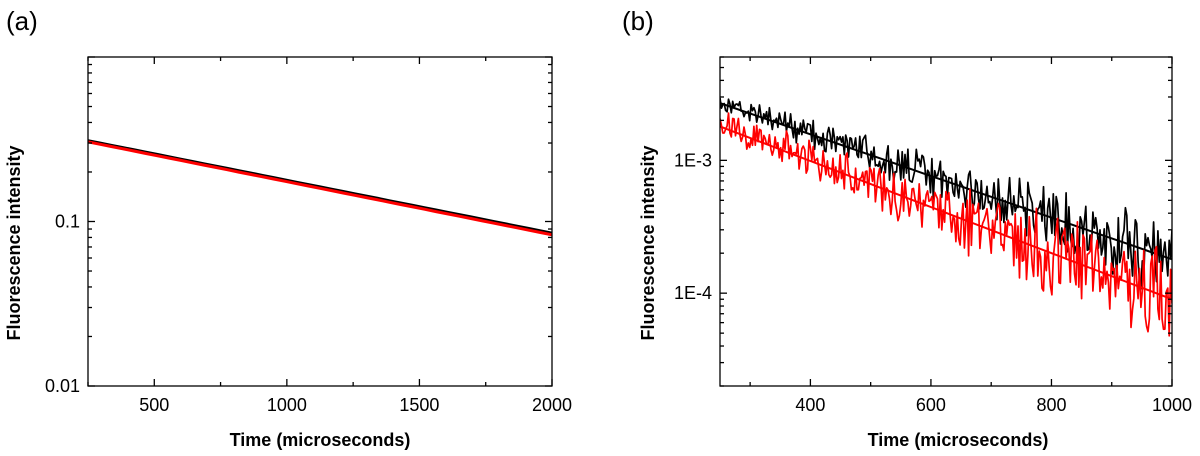  What do you see at coordinates (320, 440) in the screenshot?
I see `panel-a-xlabel: Time (microseconds)` at bounding box center [320, 440].